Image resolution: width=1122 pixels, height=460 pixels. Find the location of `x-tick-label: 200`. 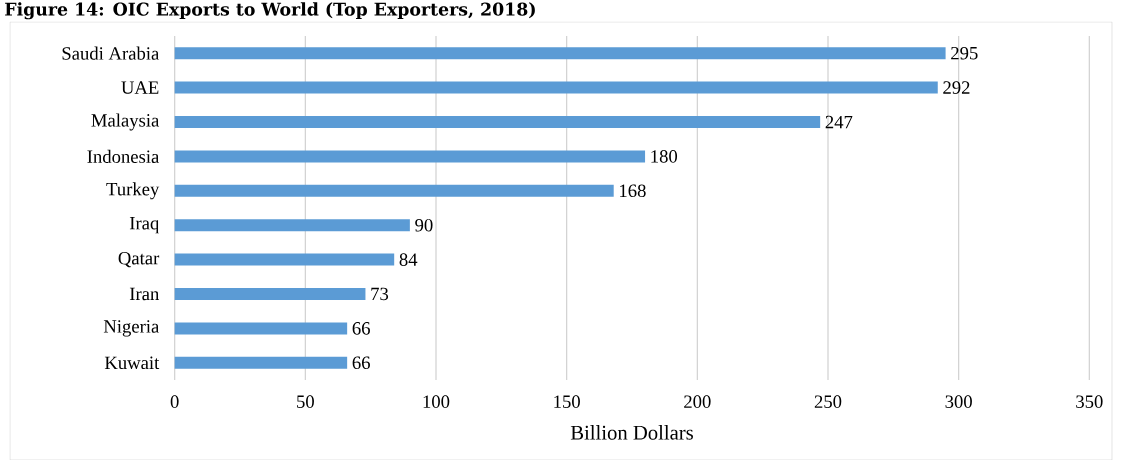

x-tick-label: 200 is located at coordinates (697, 401).